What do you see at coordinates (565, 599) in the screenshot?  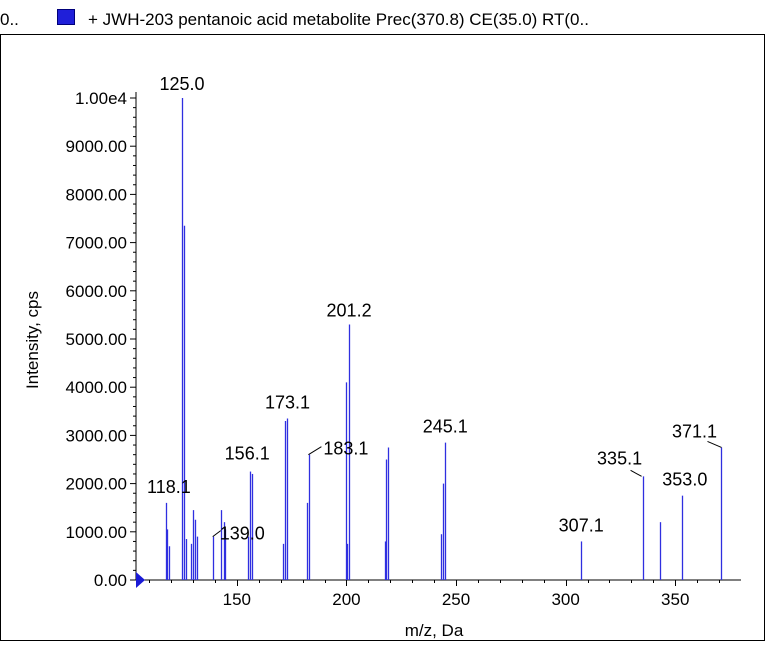 I see `x-tick-label: 300` at bounding box center [565, 599].